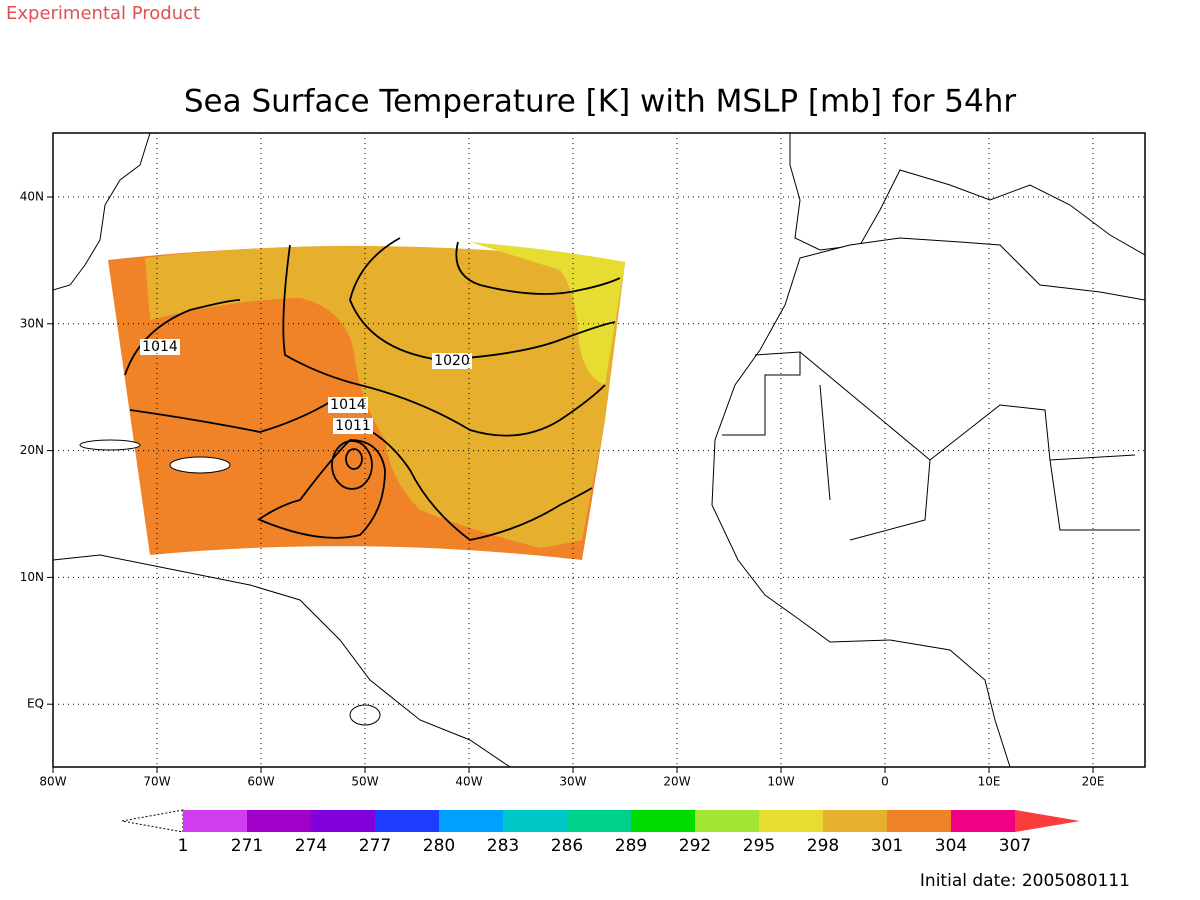 Image resolution: width=1200 pixels, height=900 pixels. I want to click on lat-label: 20N, so click(32, 450).